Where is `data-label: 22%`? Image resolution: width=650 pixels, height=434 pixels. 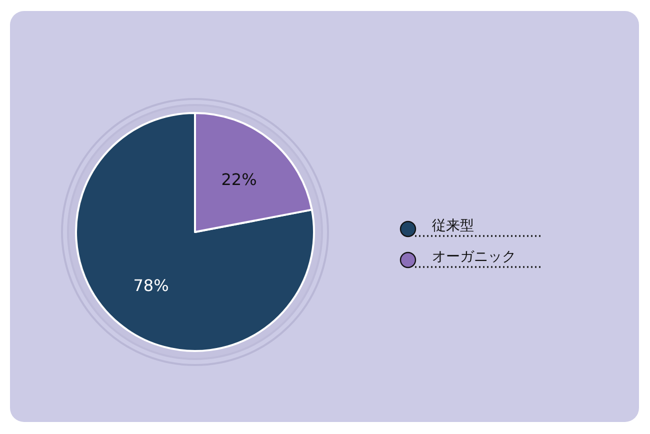
data-label: 22% is located at coordinates (239, 179).